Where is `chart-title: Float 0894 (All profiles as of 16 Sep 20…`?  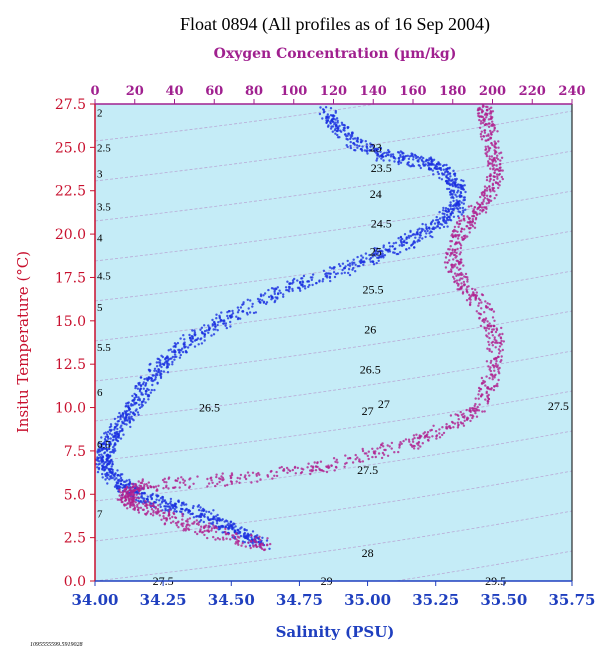 chart-title: Float 0894 (All profiles as of 16 Sep 20… is located at coordinates (335, 24).